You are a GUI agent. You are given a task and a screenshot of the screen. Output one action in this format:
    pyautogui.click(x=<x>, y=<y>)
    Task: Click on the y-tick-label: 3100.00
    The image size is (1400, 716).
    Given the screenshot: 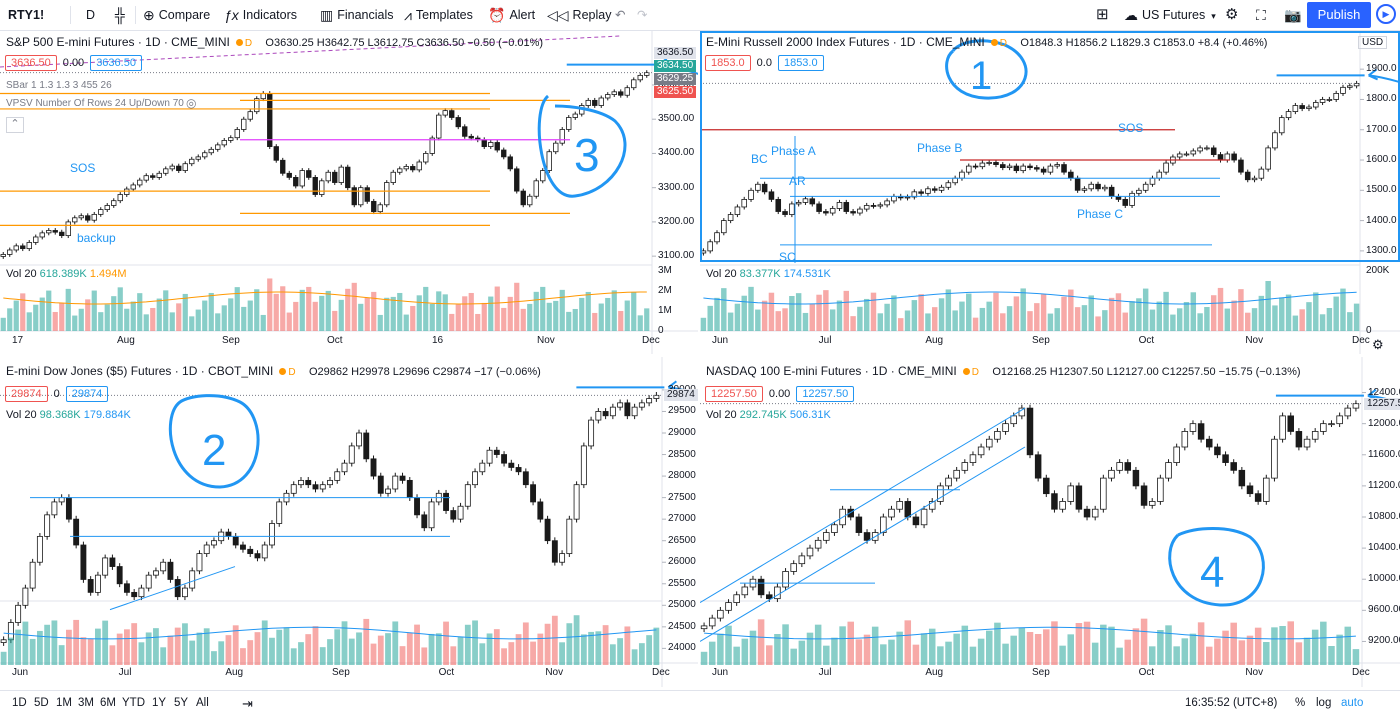 What is the action you would take?
    pyautogui.click(x=676, y=256)
    